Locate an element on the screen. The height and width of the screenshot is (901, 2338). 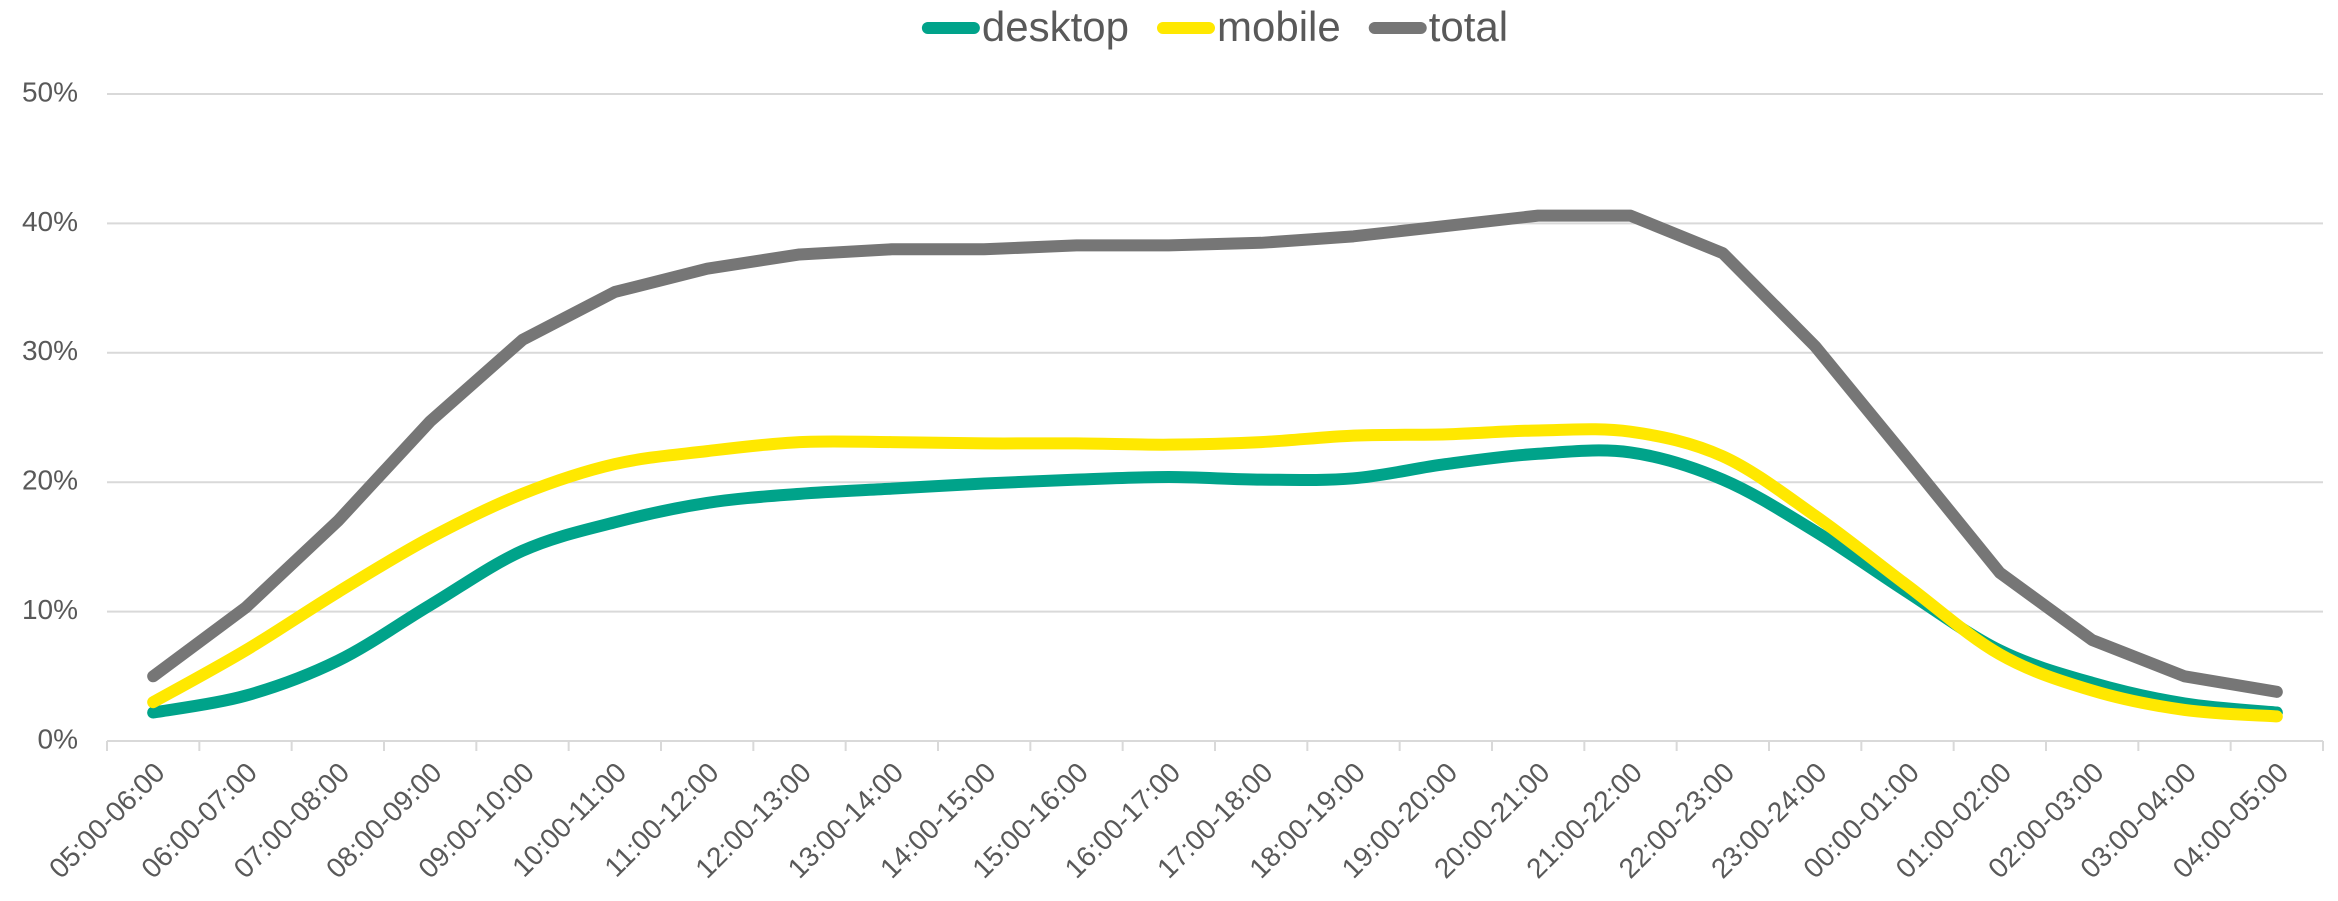
legend-label: desktop is located at coordinates (1055, 26).